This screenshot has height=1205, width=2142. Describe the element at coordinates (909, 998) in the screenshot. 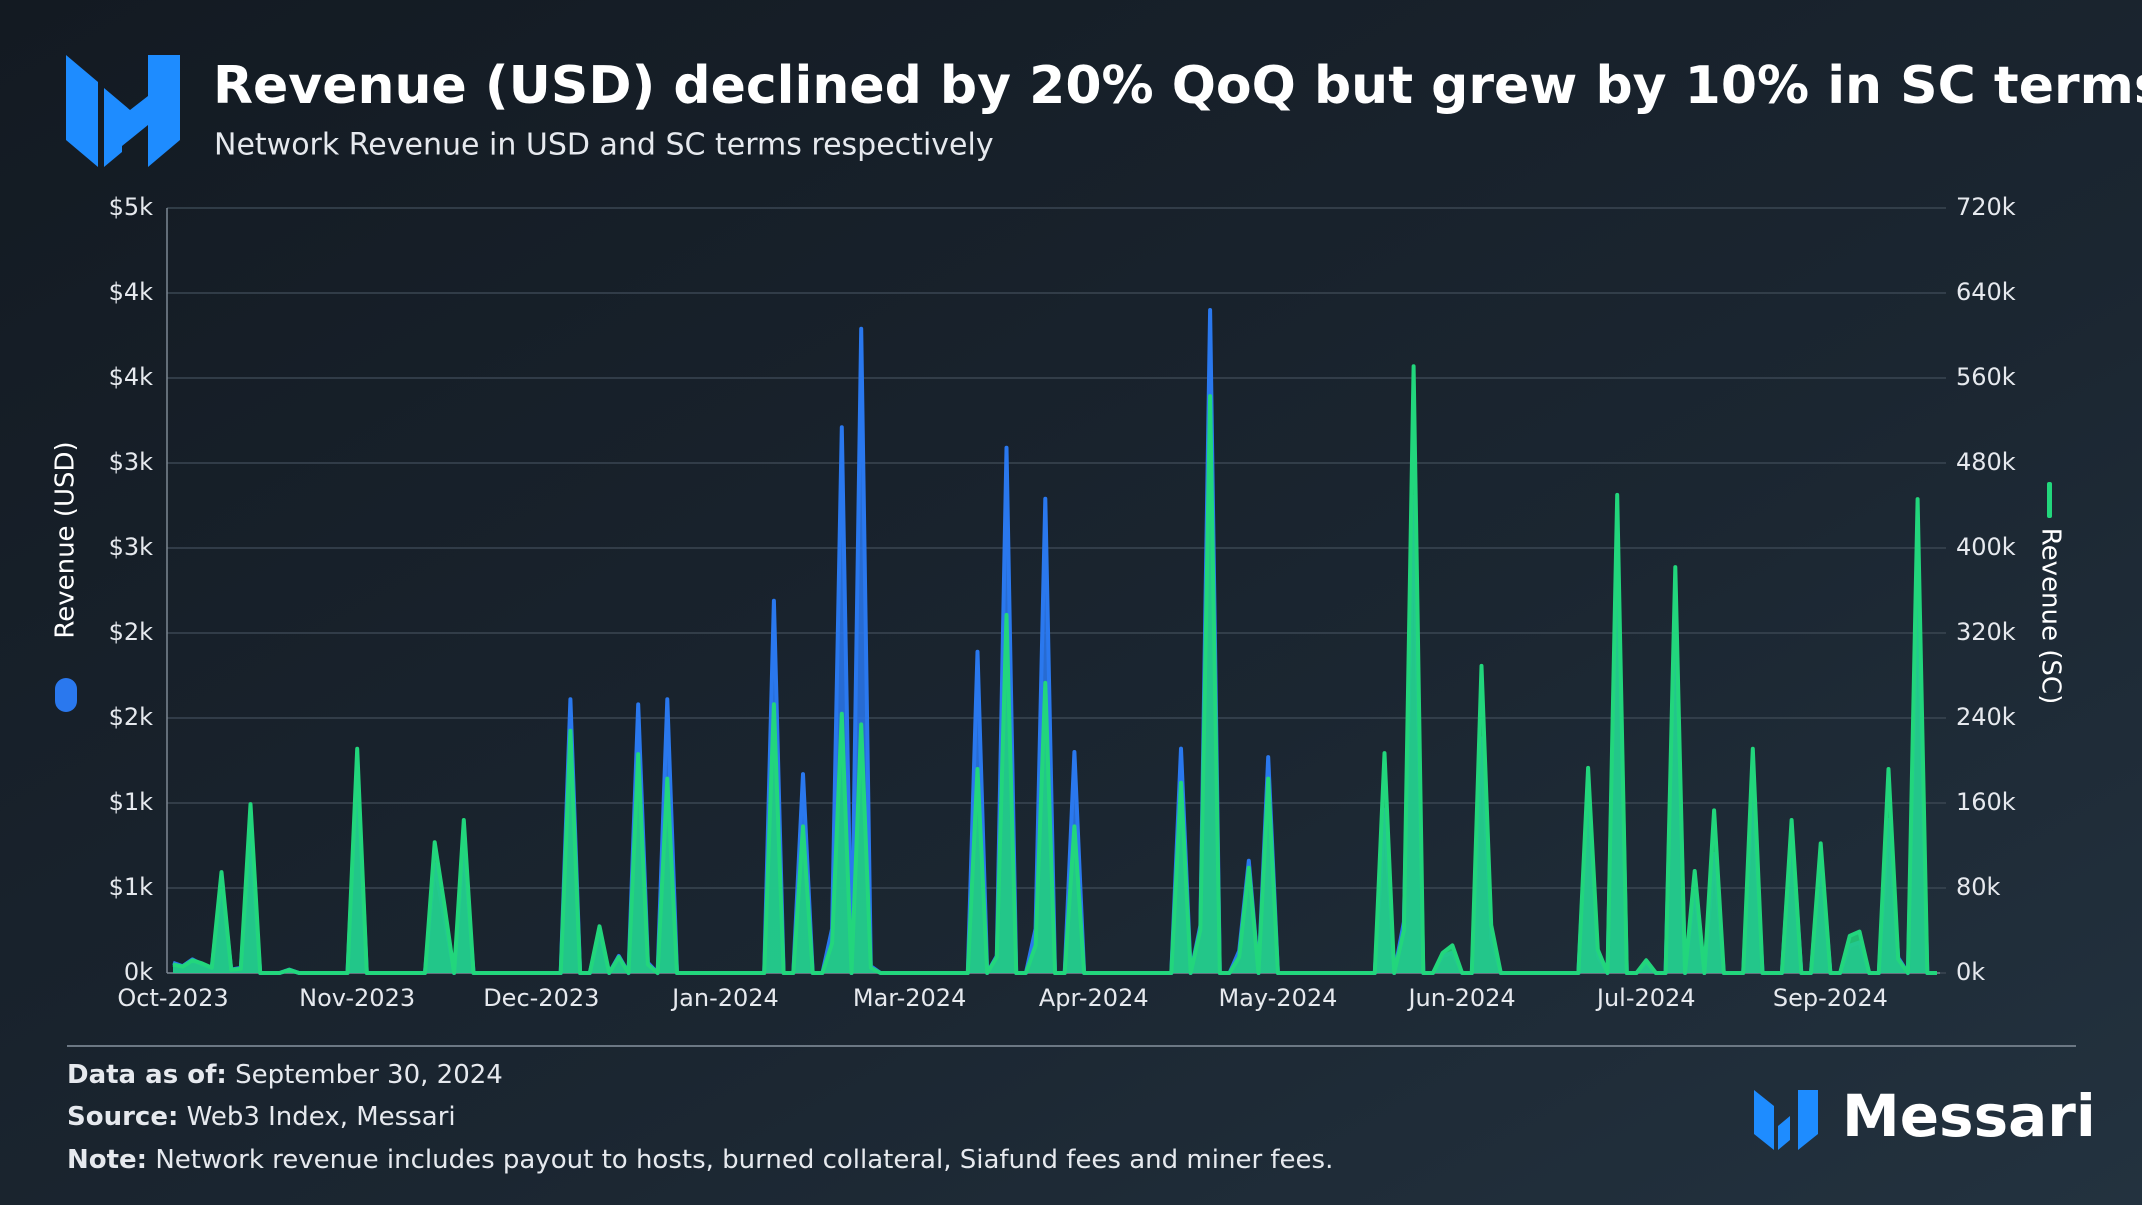

I see `x-tick-label: Mar-2024` at that location.